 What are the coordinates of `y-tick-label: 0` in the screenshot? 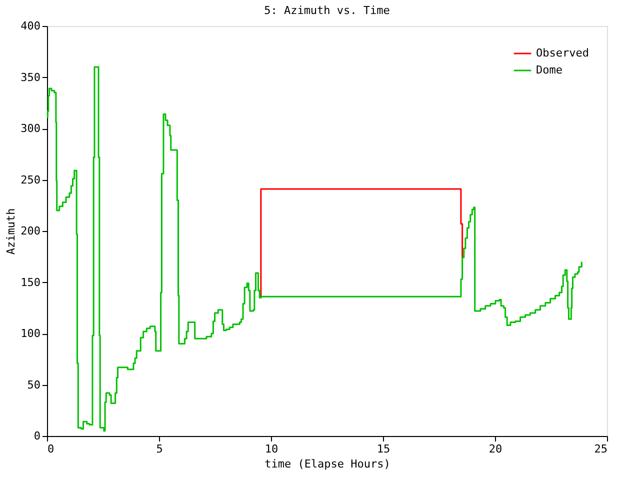 It's located at (37, 436).